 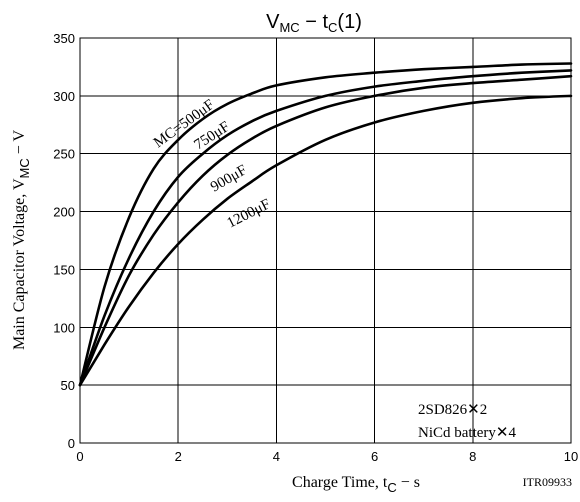 What do you see at coordinates (71, 443) in the screenshot?
I see `y-tick-label-0: 0` at bounding box center [71, 443].